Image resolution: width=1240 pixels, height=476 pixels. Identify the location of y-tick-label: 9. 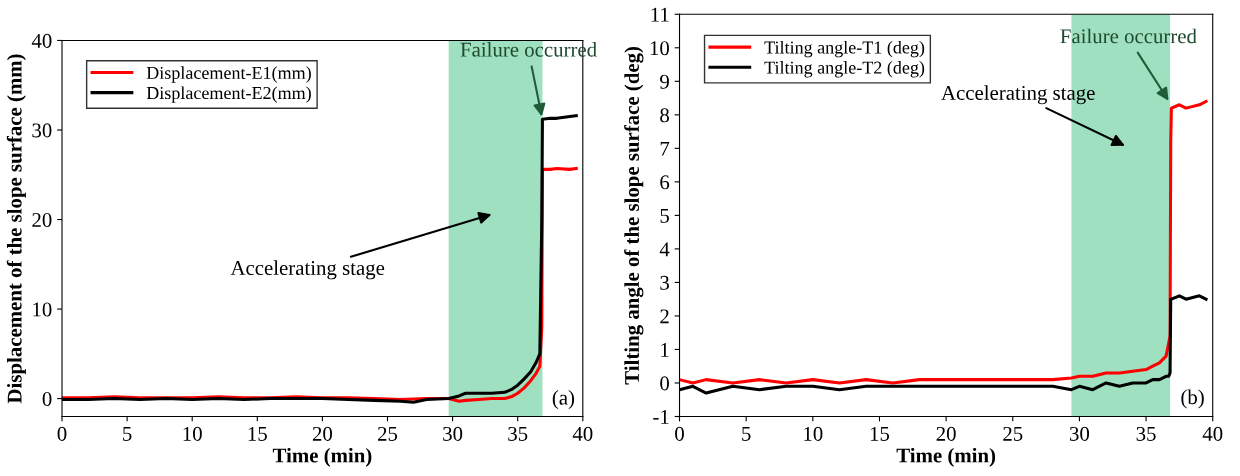
(664, 81).